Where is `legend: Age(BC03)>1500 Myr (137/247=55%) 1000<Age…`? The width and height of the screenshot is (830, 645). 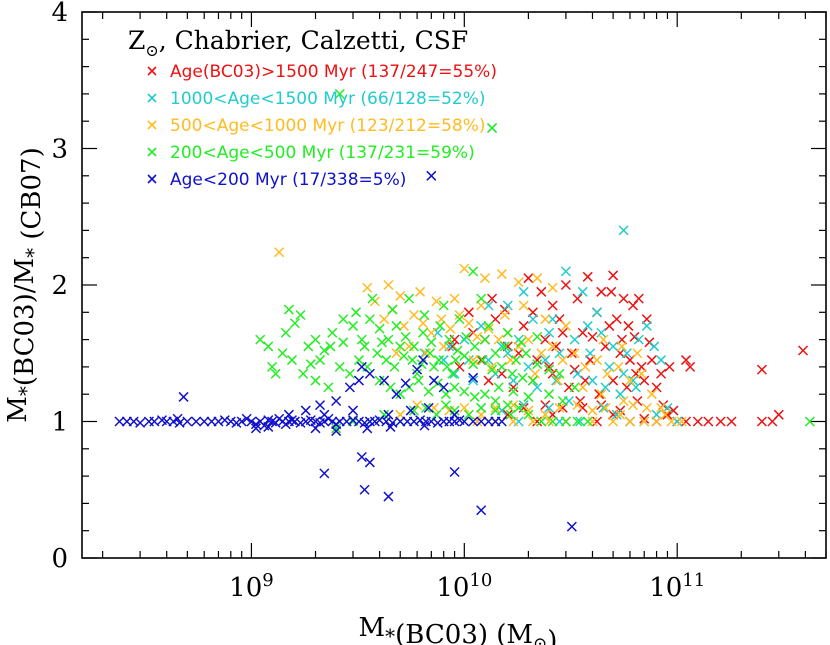
legend: Age(BC03)>1500 Myr (137/247=55%) 1000<Age… is located at coordinates (322, 126).